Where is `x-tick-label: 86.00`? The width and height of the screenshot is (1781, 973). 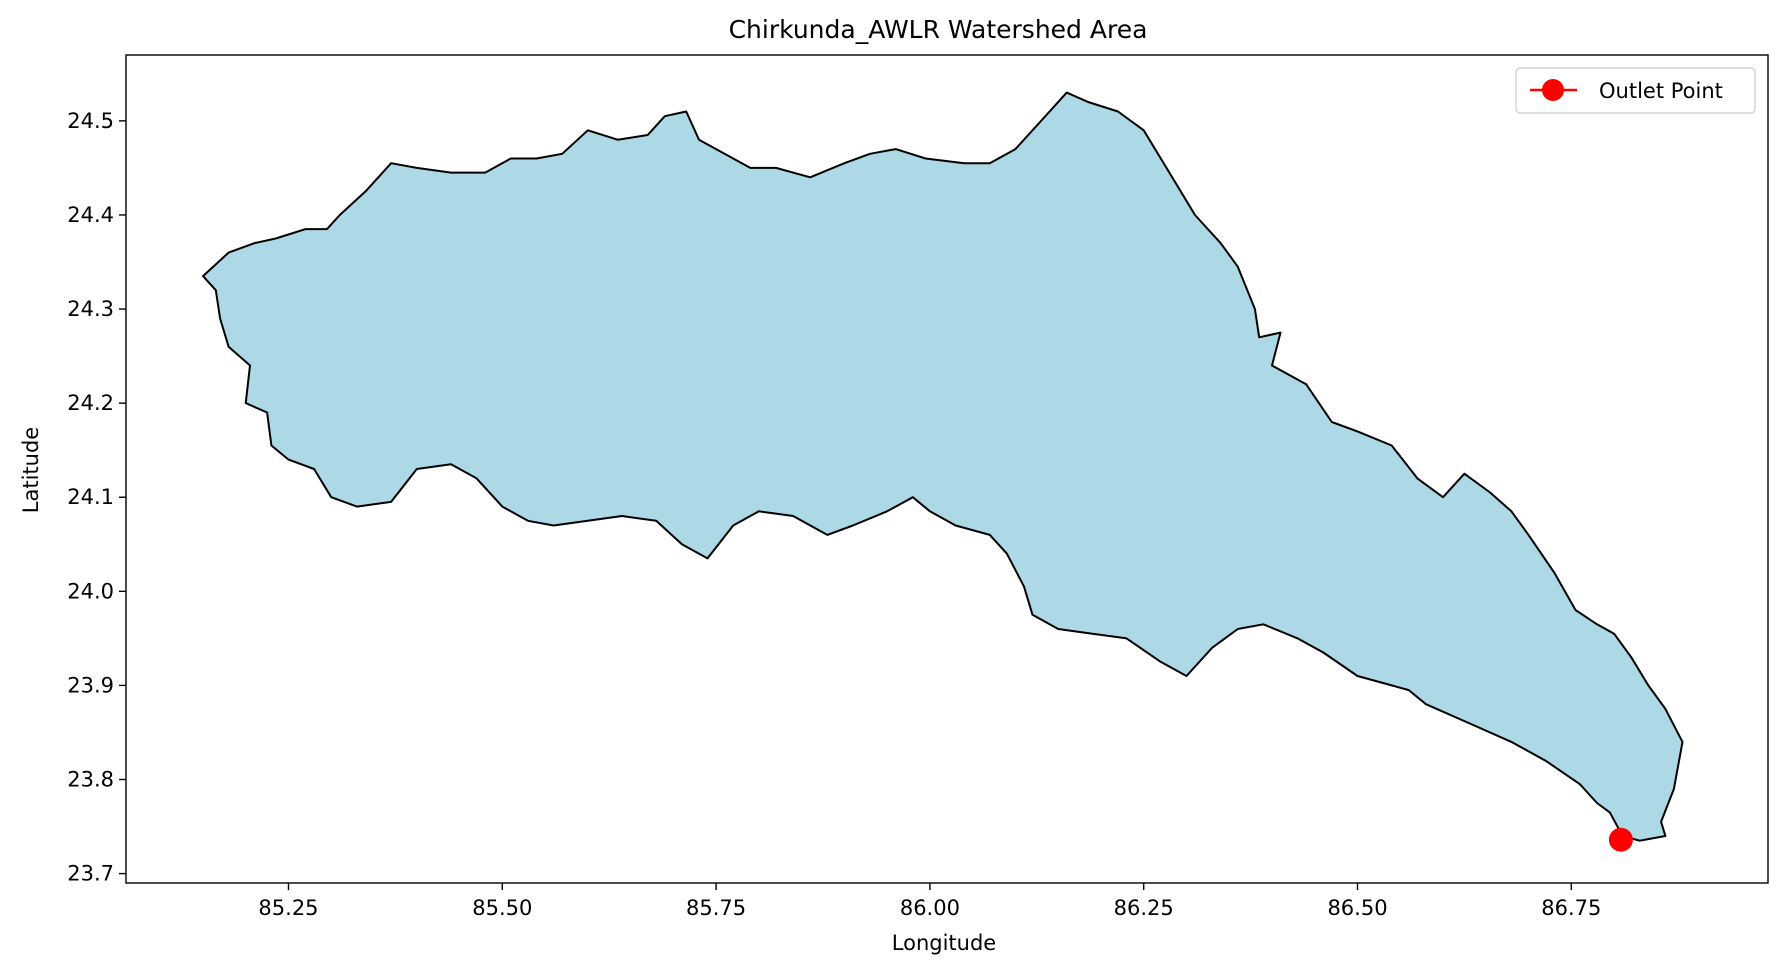
x-tick-label: 86.00 is located at coordinates (930, 908).